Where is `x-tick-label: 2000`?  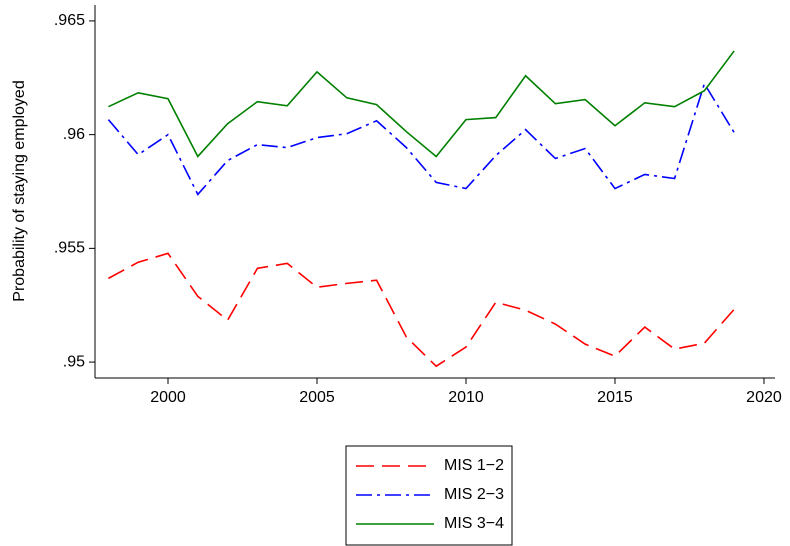 x-tick-label: 2000 is located at coordinates (168, 397).